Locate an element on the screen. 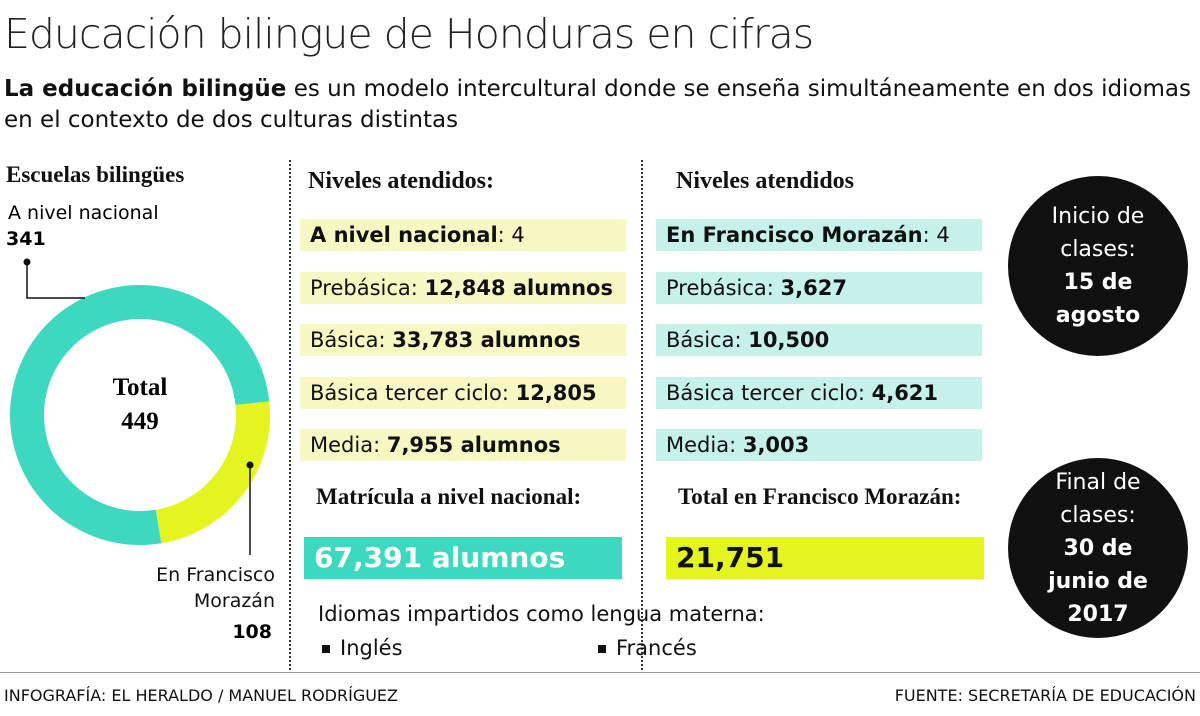 The height and width of the screenshot is (716, 1200). donut-segment is located at coordinates (212, 472).